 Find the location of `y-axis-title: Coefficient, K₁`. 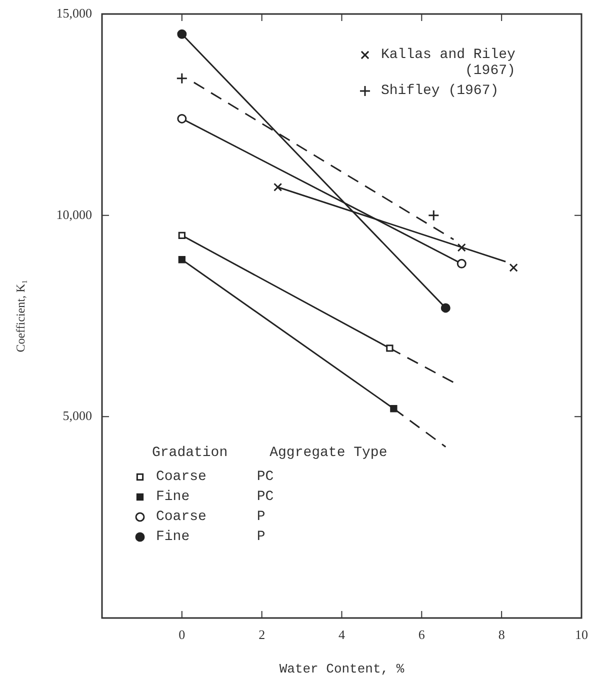

y-axis-title: Coefficient, K₁ is located at coordinates (20, 316).